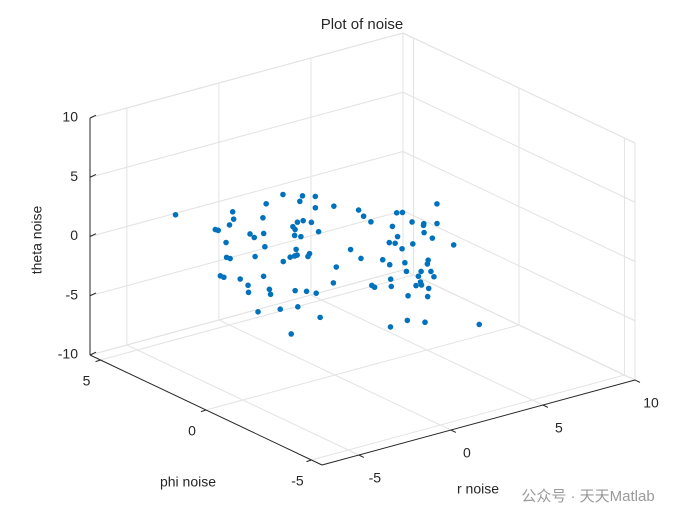  I want to click on y-tick-label: 0, so click(192, 431).